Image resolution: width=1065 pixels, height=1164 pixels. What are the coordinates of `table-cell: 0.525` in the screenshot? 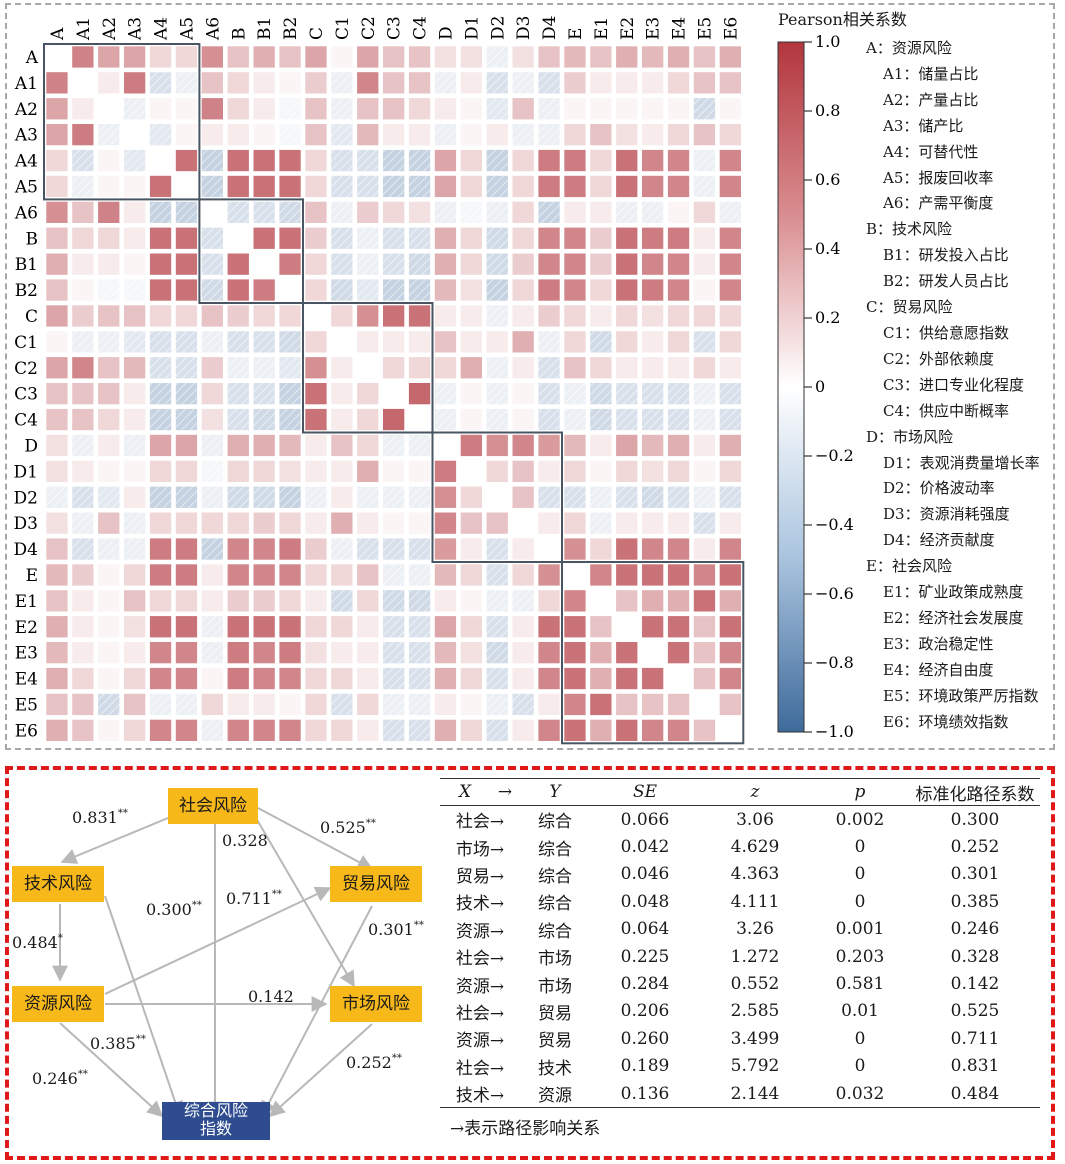 It's located at (975, 1011).